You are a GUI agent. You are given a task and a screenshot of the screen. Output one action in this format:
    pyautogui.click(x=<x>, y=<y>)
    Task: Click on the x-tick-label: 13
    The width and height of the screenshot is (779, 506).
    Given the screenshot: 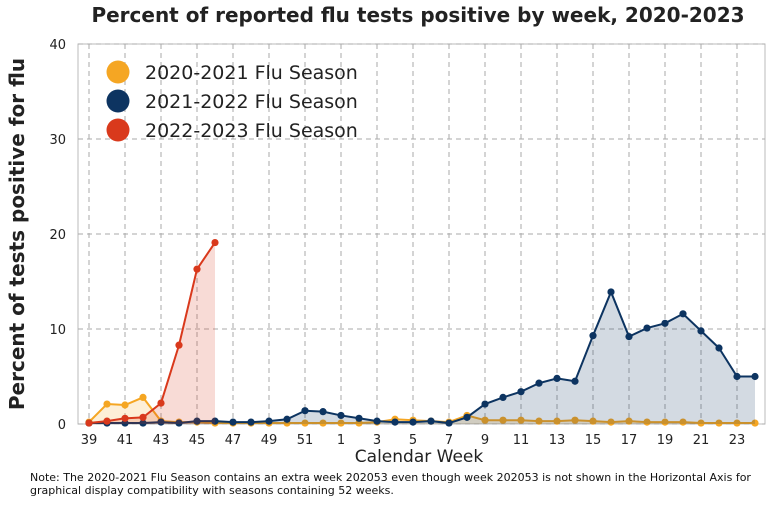 What is the action you would take?
    pyautogui.click(x=557, y=440)
    